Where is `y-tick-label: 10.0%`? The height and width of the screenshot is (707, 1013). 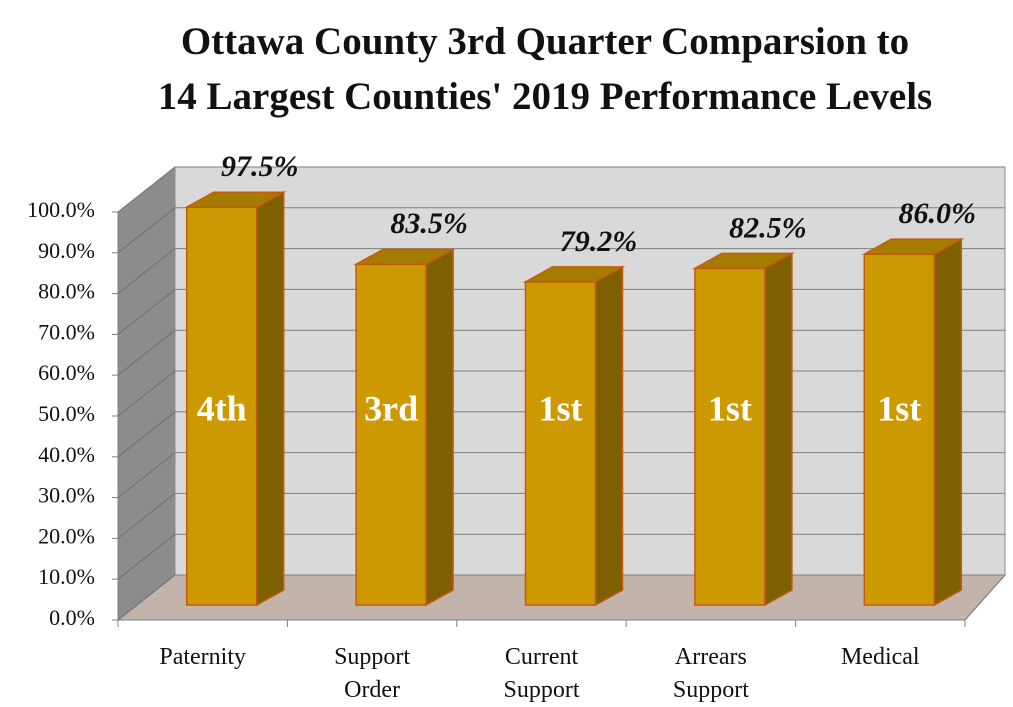
y-tick-label: 10.0% is located at coordinates (66, 576).